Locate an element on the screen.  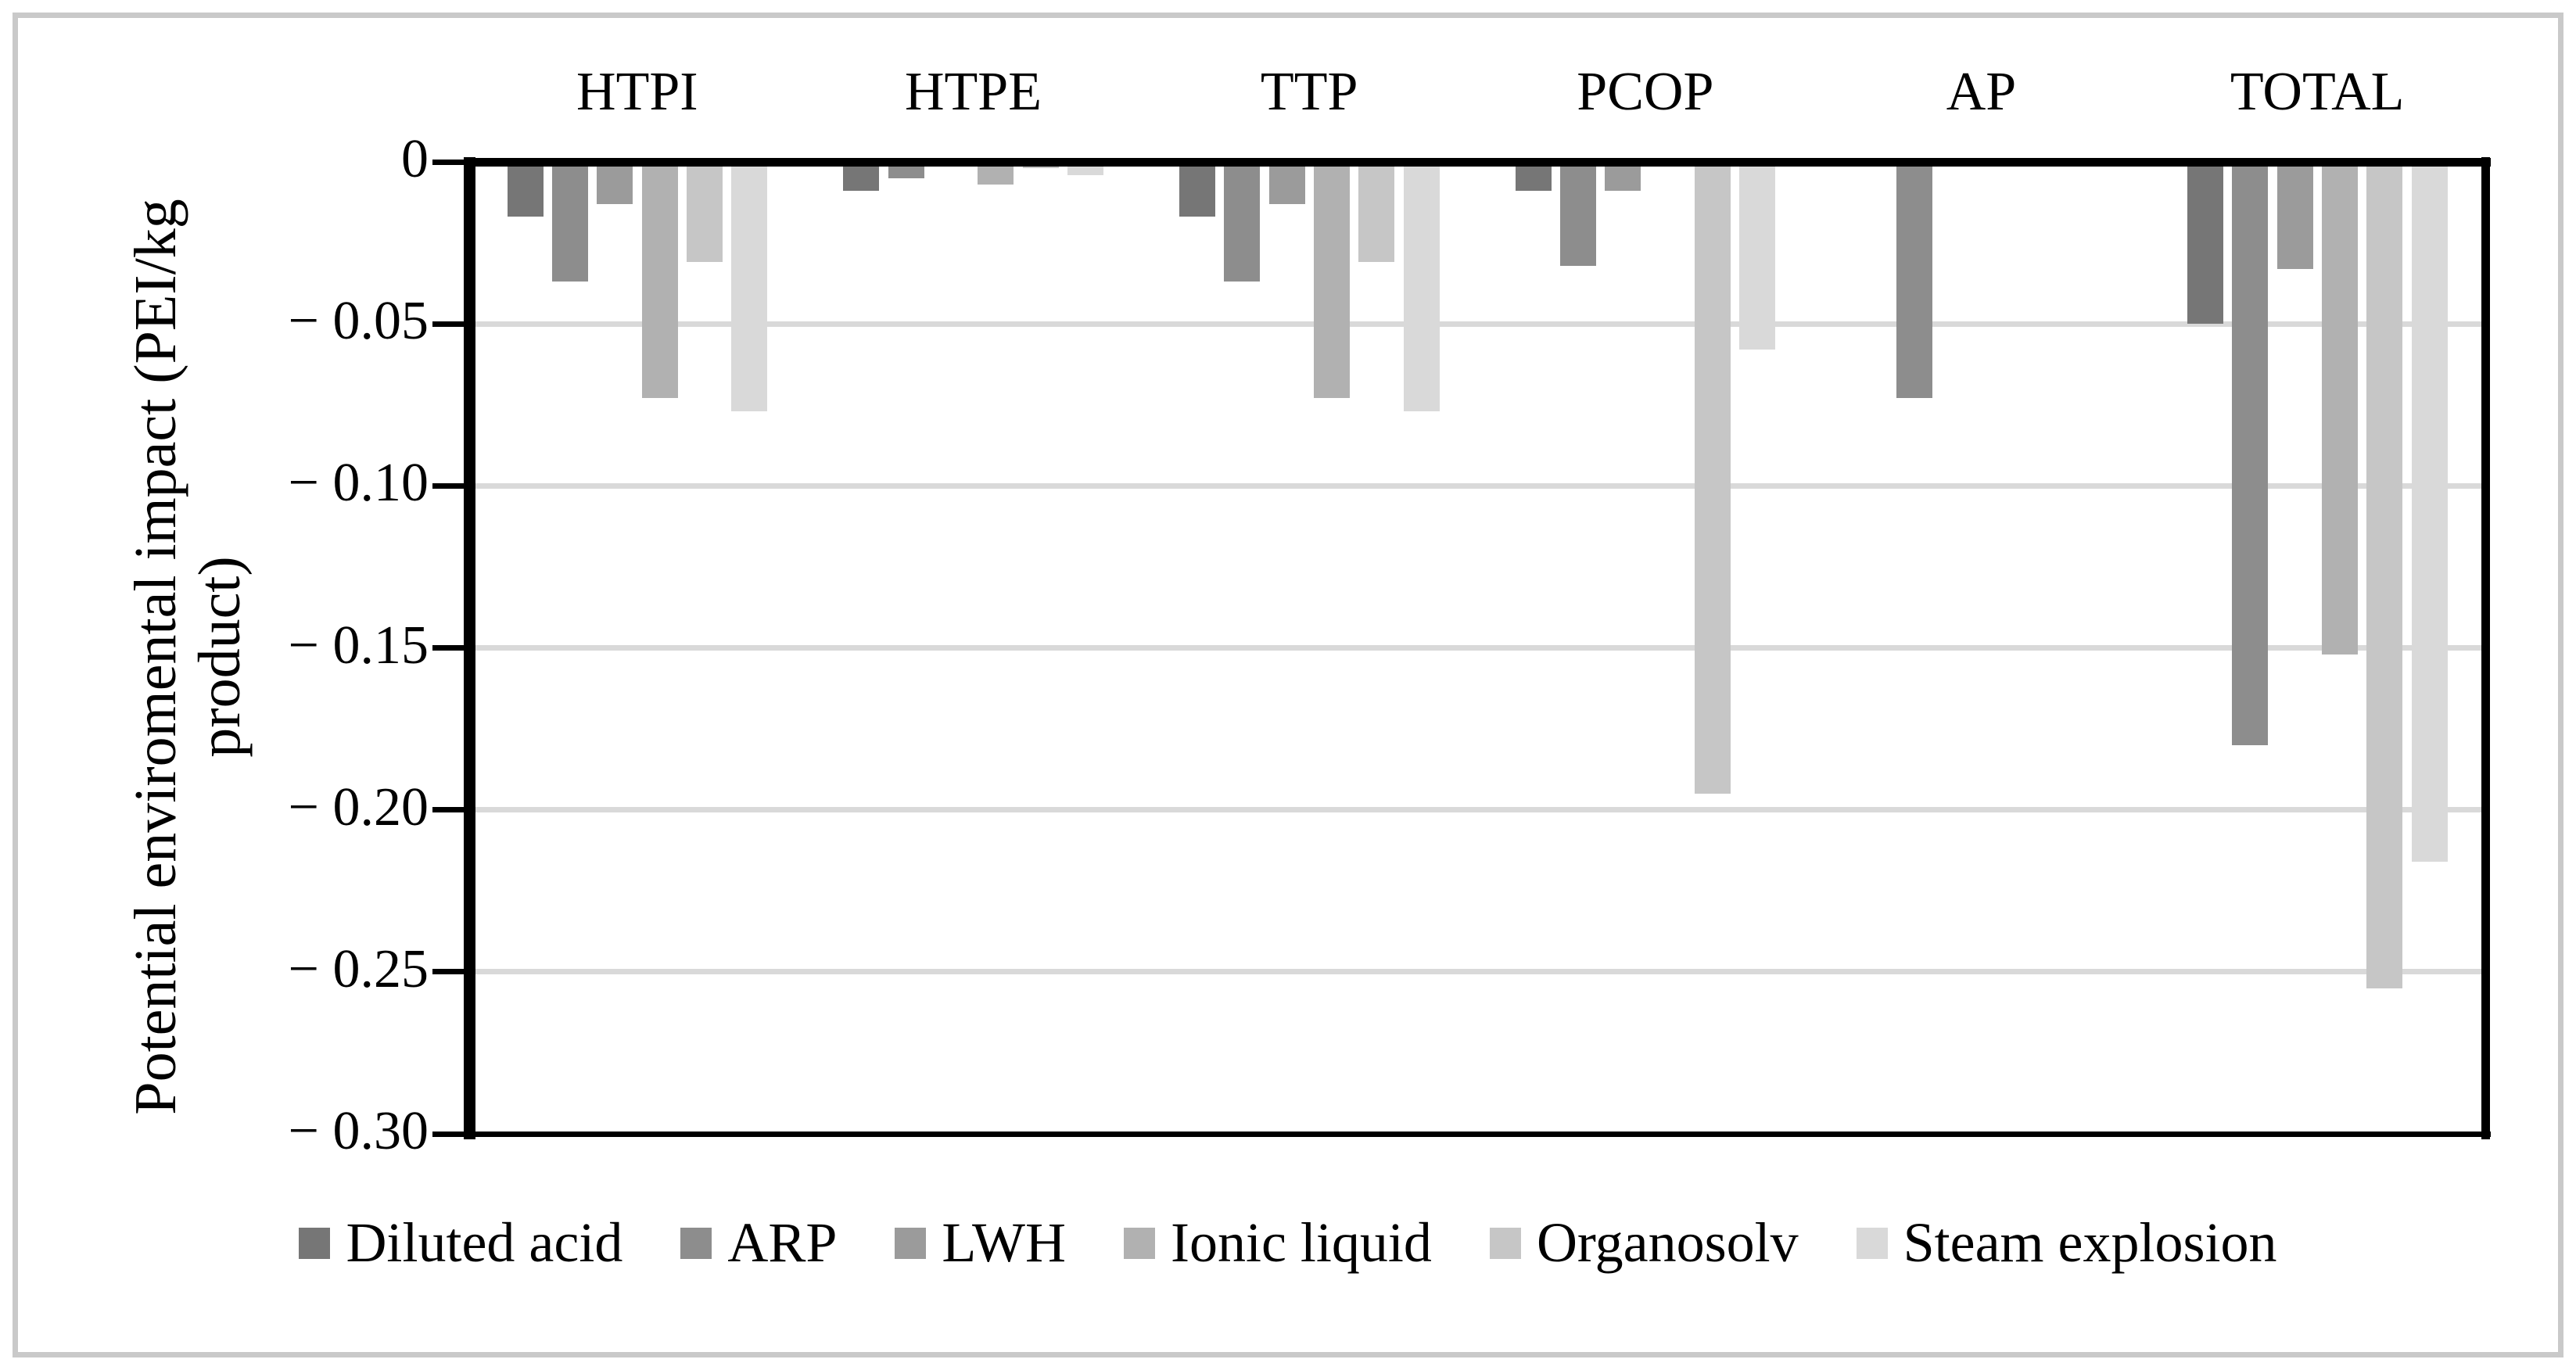
y-tick-label--0.2: − 0.20 is located at coordinates (358, 806).